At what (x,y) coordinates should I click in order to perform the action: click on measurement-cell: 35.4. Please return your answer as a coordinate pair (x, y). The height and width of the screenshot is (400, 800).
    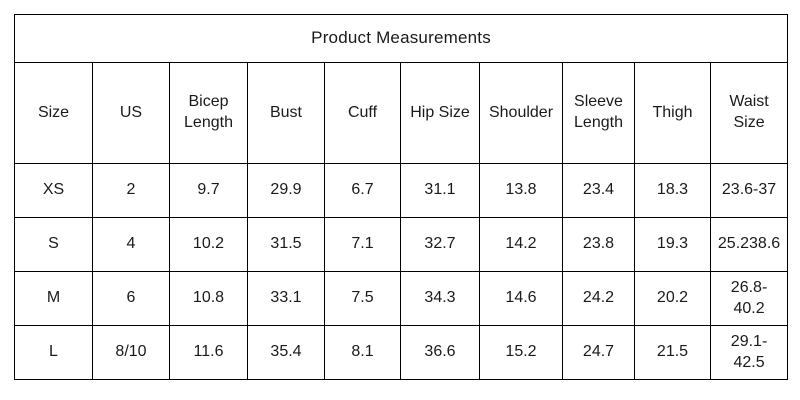
    Looking at the image, I should click on (286, 352).